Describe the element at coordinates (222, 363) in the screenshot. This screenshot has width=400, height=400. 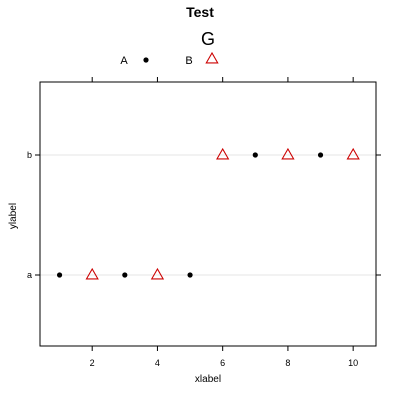
I see `x-tick-label-6: 6` at that location.